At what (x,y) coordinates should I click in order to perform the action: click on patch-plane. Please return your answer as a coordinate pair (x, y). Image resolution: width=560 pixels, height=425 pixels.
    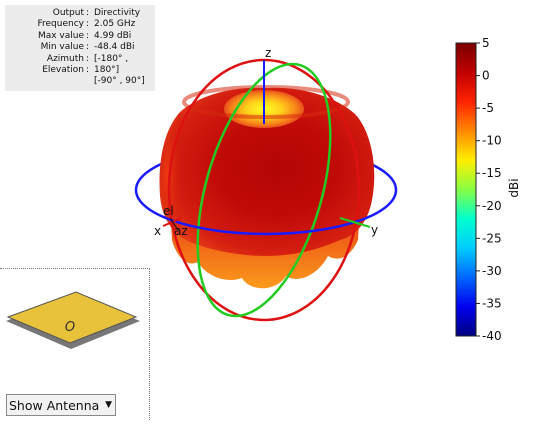
    Looking at the image, I should click on (72, 317).